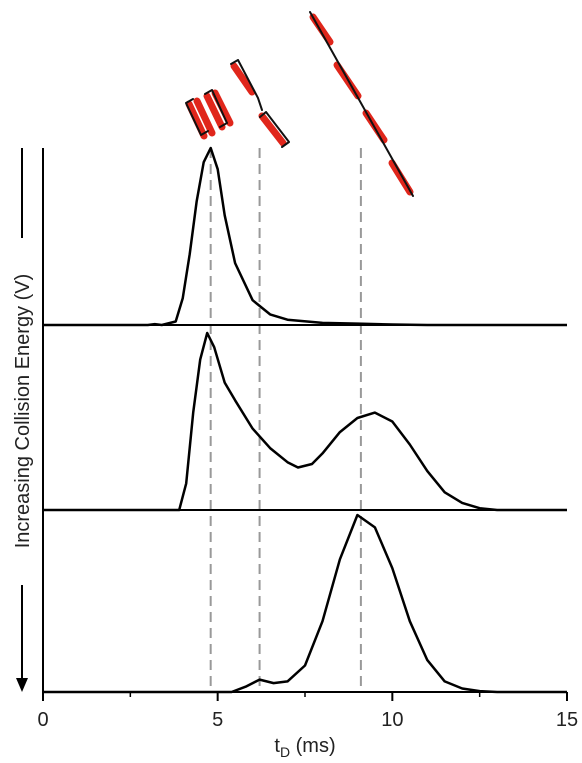 Image resolution: width=582 pixels, height=763 pixels. I want to click on x-axis-label: tD (ms), so click(304, 747).